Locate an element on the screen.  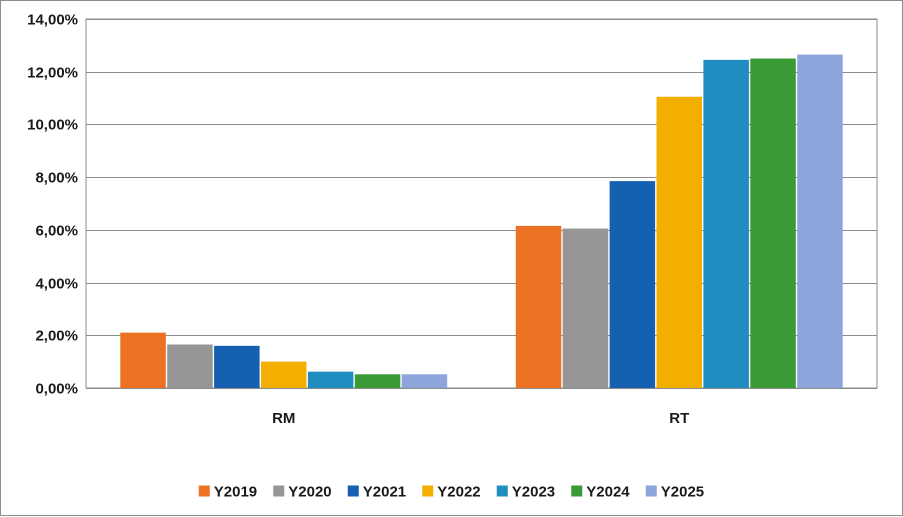
bar-y2022-rm is located at coordinates (284, 374).